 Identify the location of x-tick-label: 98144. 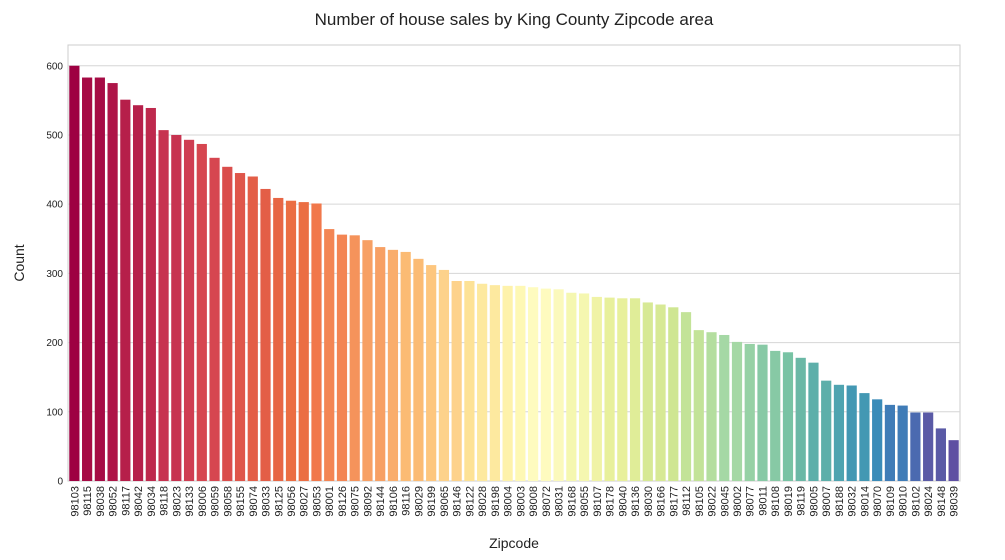
(381, 501).